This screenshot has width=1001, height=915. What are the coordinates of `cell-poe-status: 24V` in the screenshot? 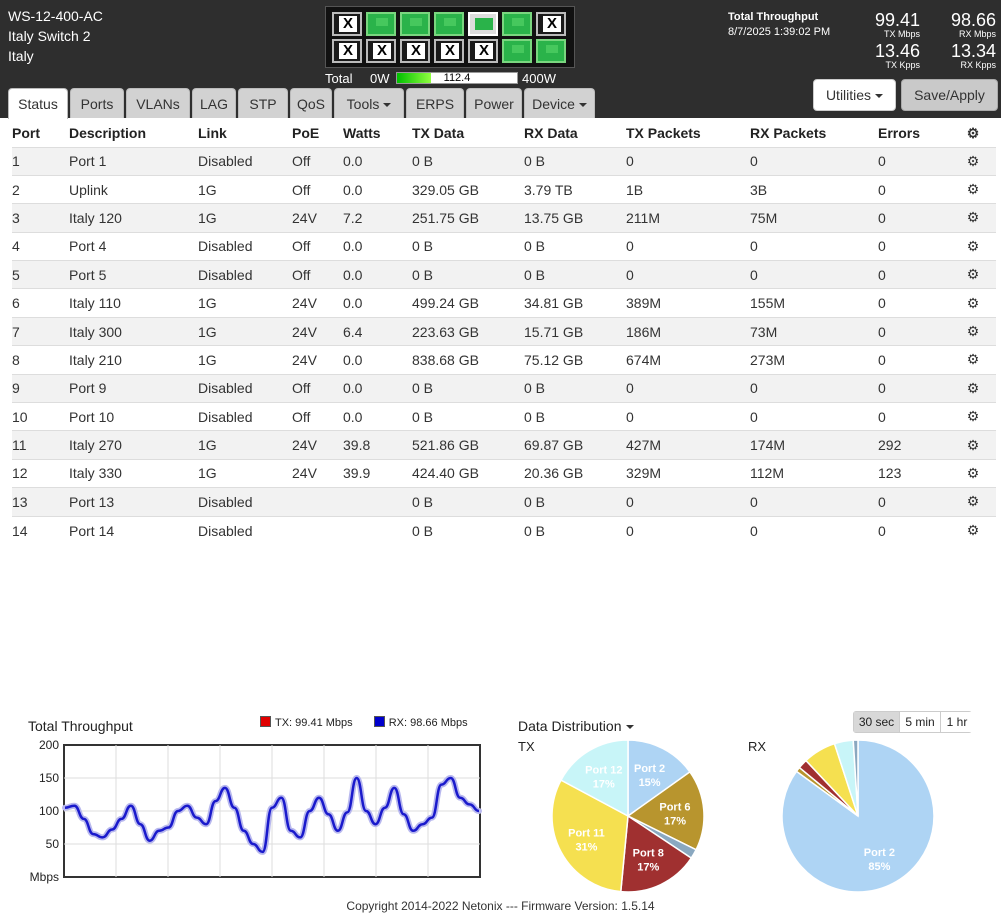 It's located at (317, 445).